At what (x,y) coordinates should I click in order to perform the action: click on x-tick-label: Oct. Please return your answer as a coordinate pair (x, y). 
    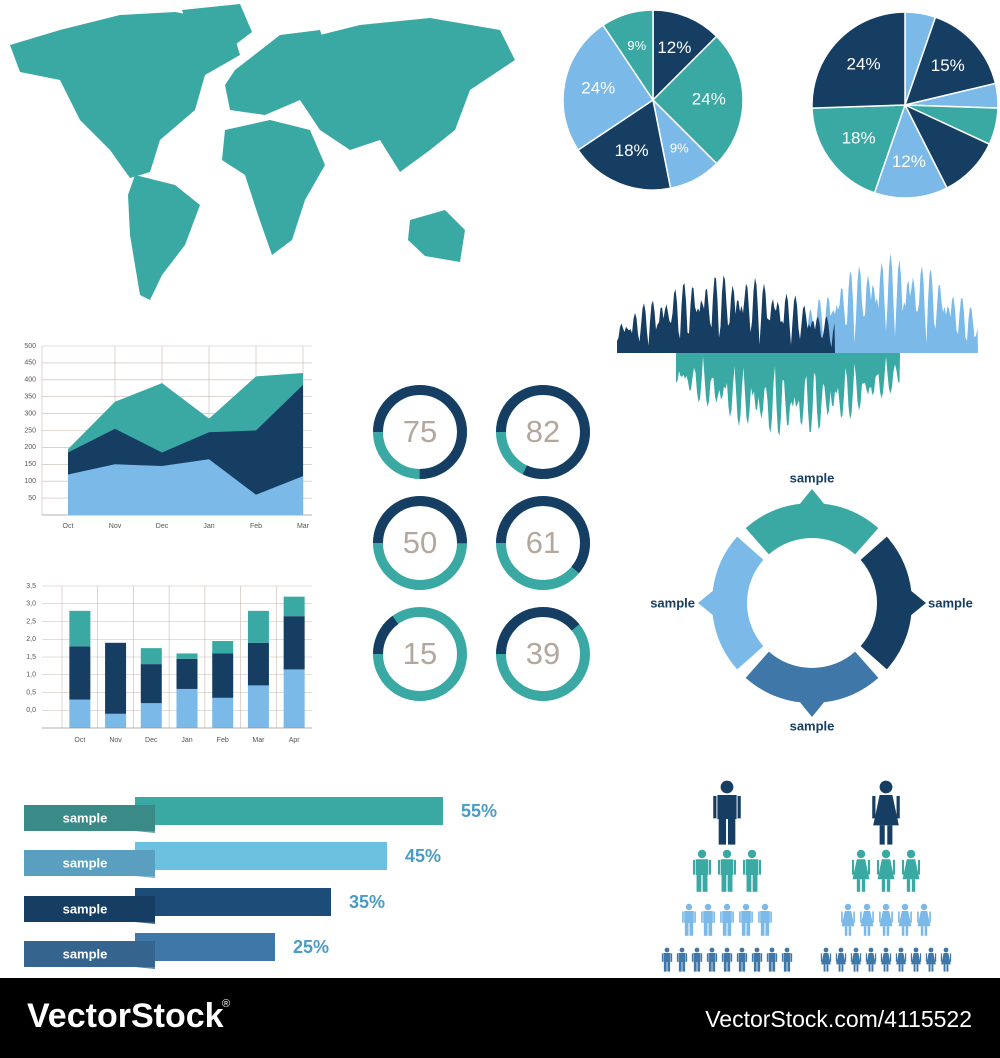
    Looking at the image, I should click on (79, 740).